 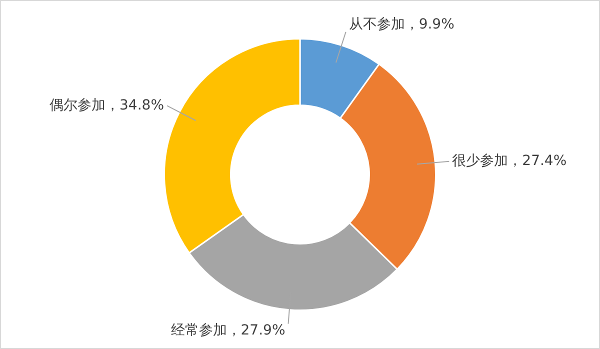 I want to click on slice-label: 很少参加, so click(x=480, y=160).